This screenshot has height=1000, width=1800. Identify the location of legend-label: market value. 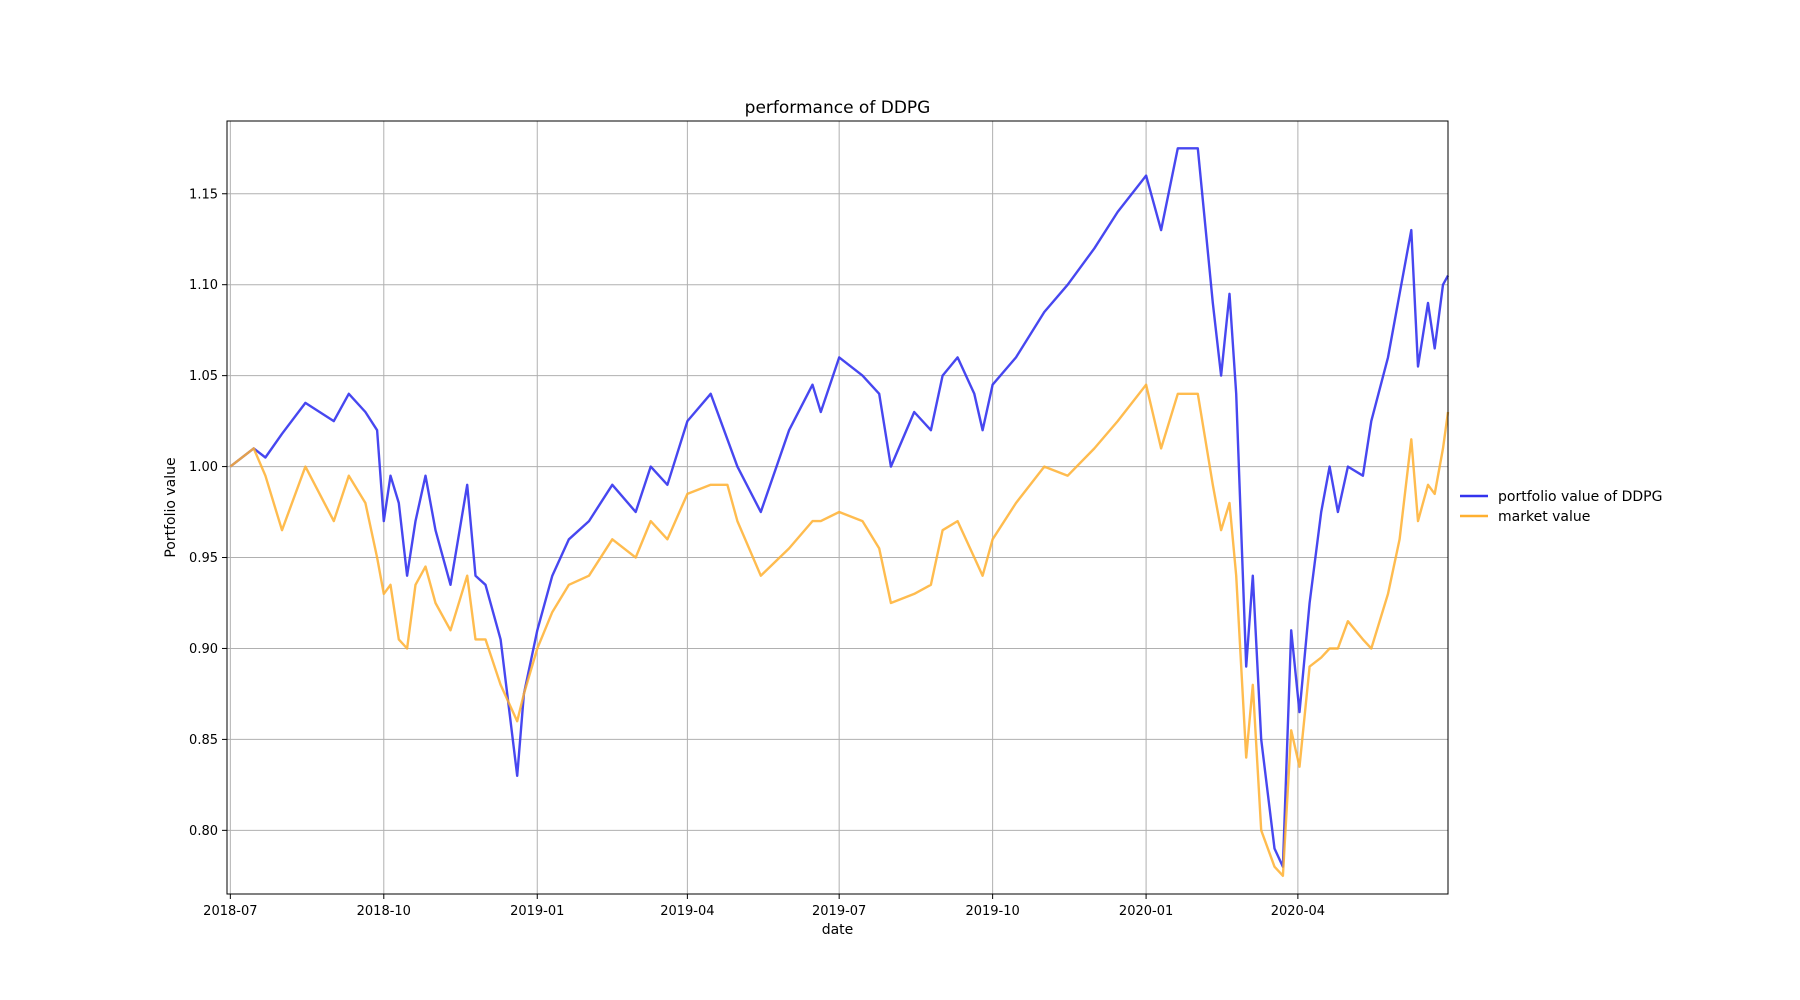
(1544, 517).